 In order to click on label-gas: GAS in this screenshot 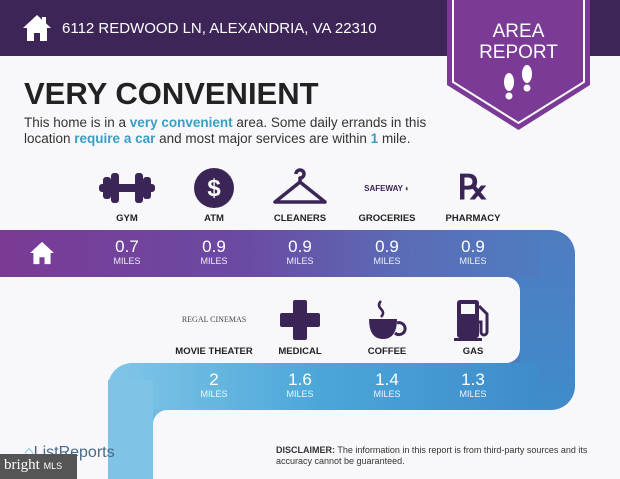, I will do `click(473, 351)`.